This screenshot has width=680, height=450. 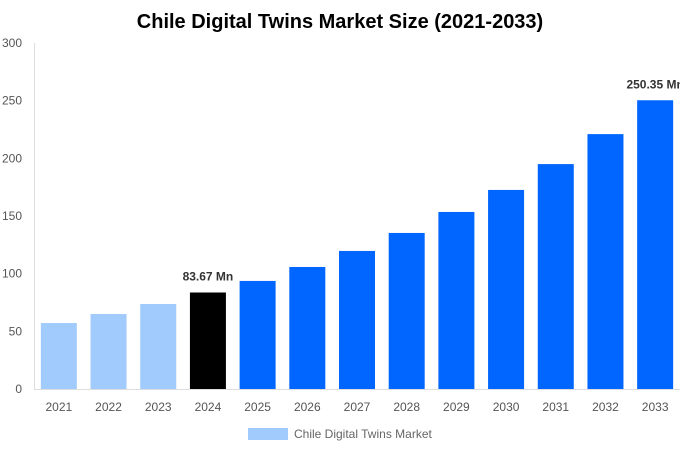 What do you see at coordinates (456, 407) in the screenshot?
I see `x-tick-label: 2029` at bounding box center [456, 407].